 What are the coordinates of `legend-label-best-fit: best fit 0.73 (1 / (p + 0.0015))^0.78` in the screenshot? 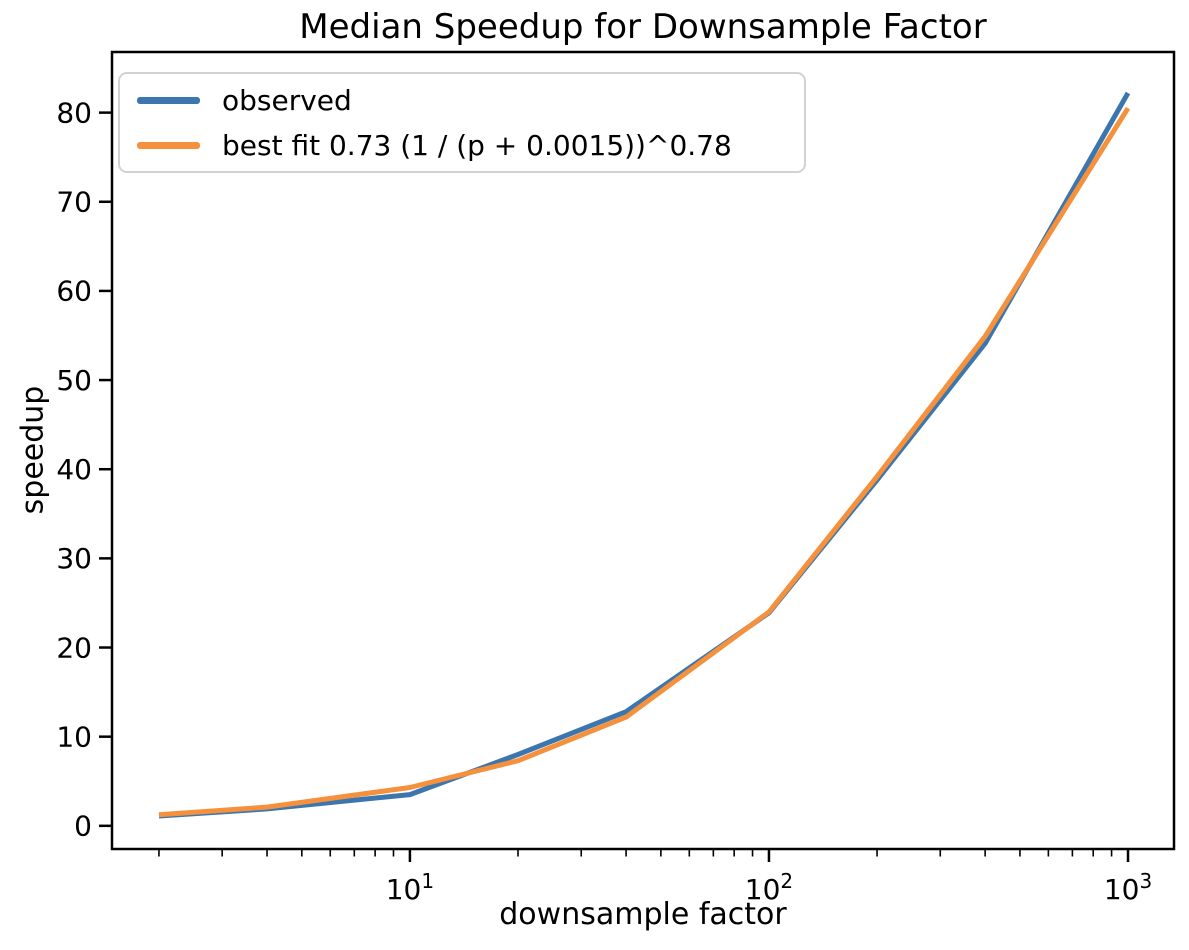 It's located at (477, 145).